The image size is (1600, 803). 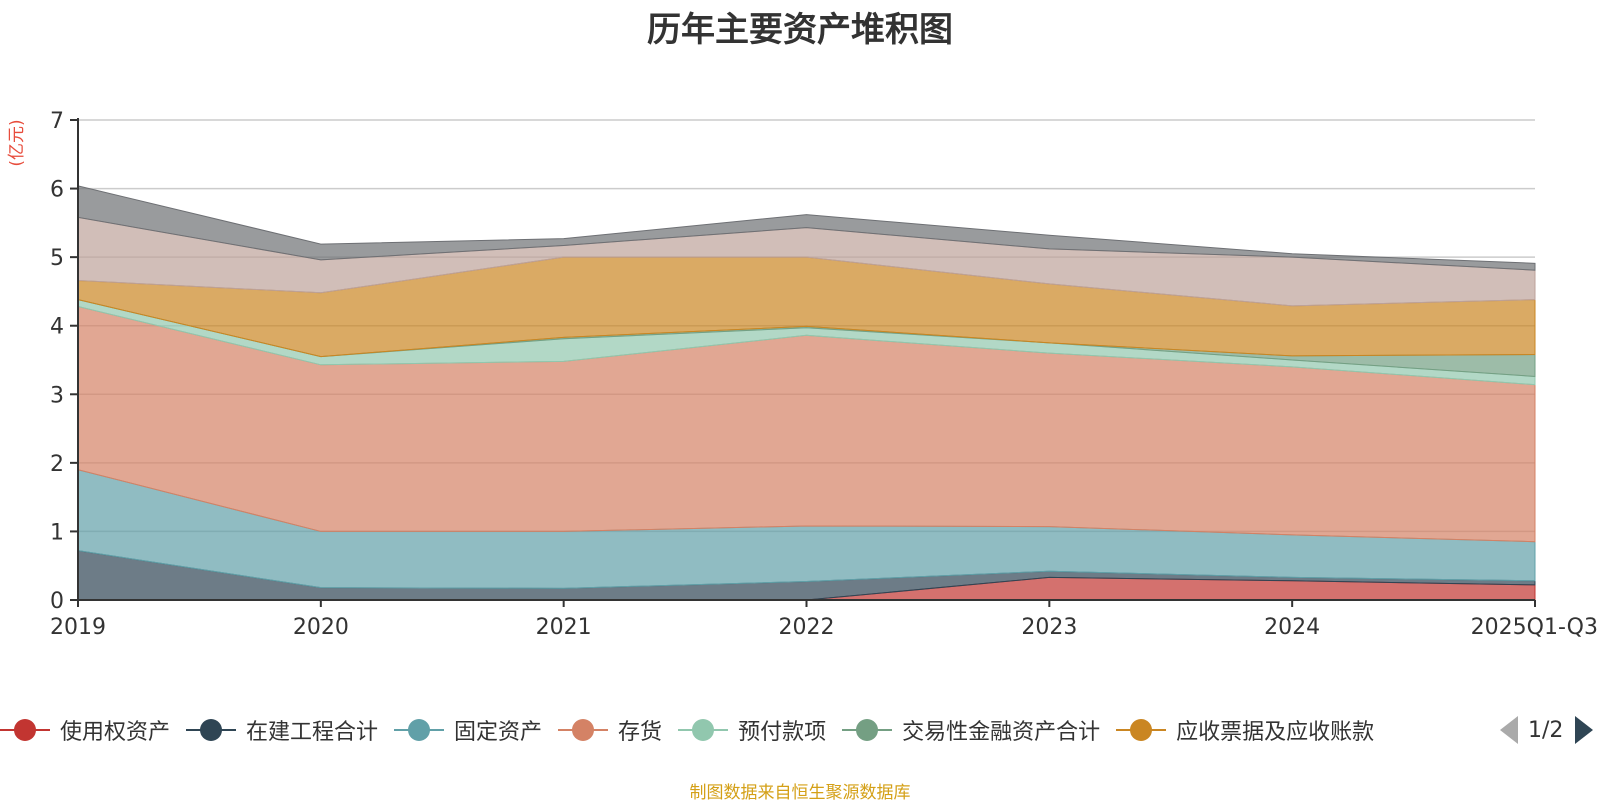 What do you see at coordinates (57, 601) in the screenshot?
I see `y-tick-label: 0` at bounding box center [57, 601].